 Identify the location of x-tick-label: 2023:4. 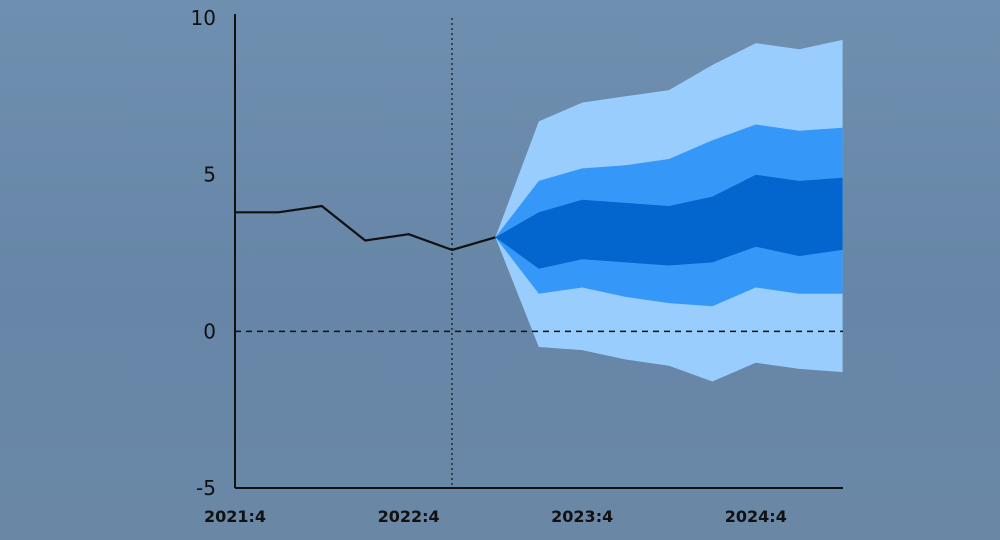
(582, 516).